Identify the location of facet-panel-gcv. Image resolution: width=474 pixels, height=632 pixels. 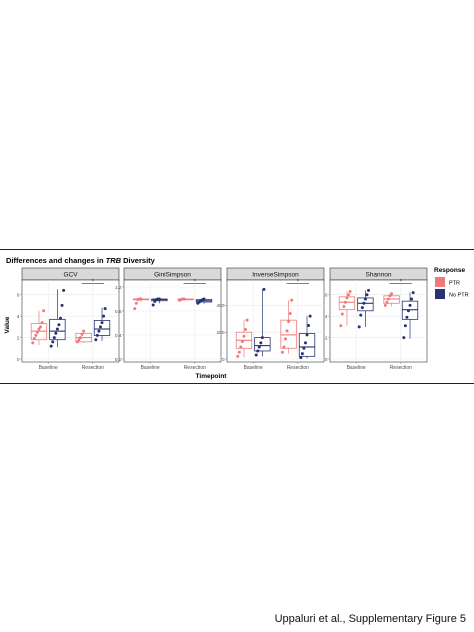
(70, 321).